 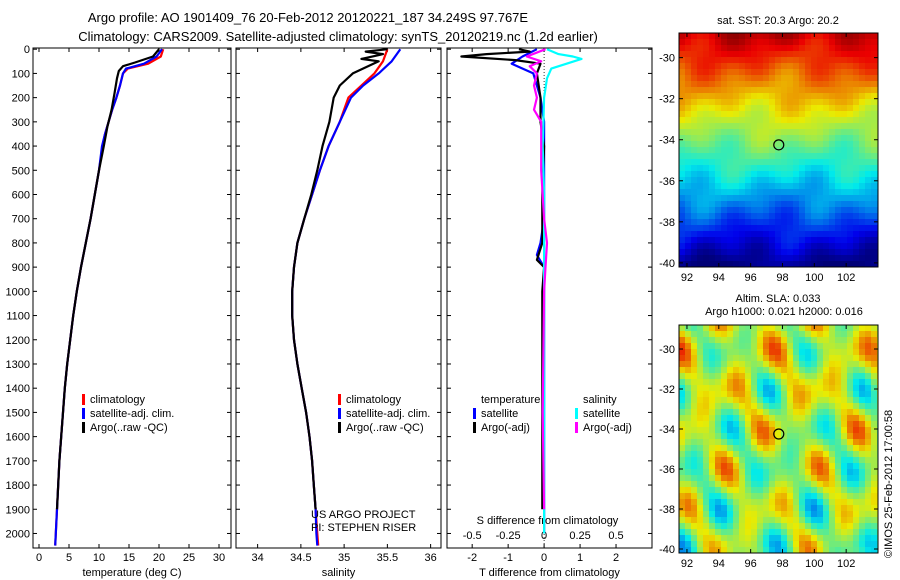 I want to click on x-tick-label: 102, so click(x=846, y=278).